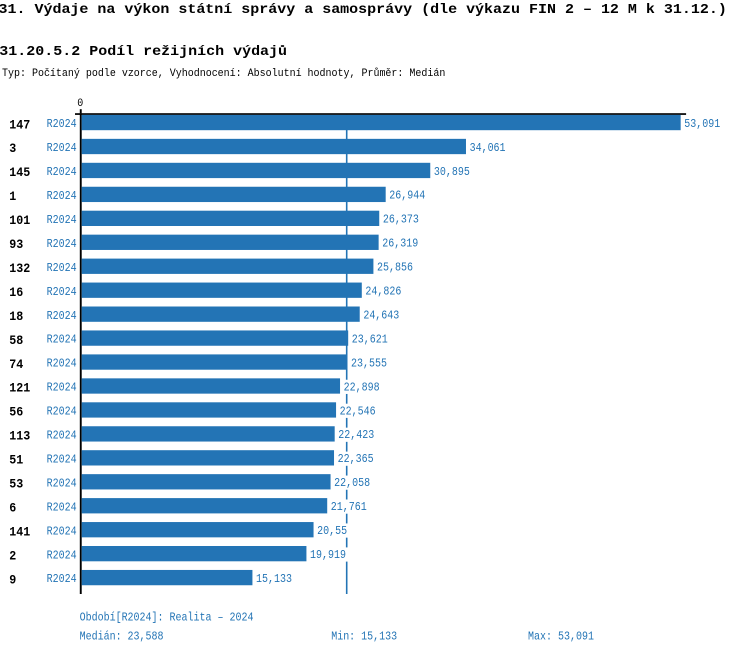  Describe the element at coordinates (356, 436) in the screenshot. I see `svg-text: 22,423` at that location.